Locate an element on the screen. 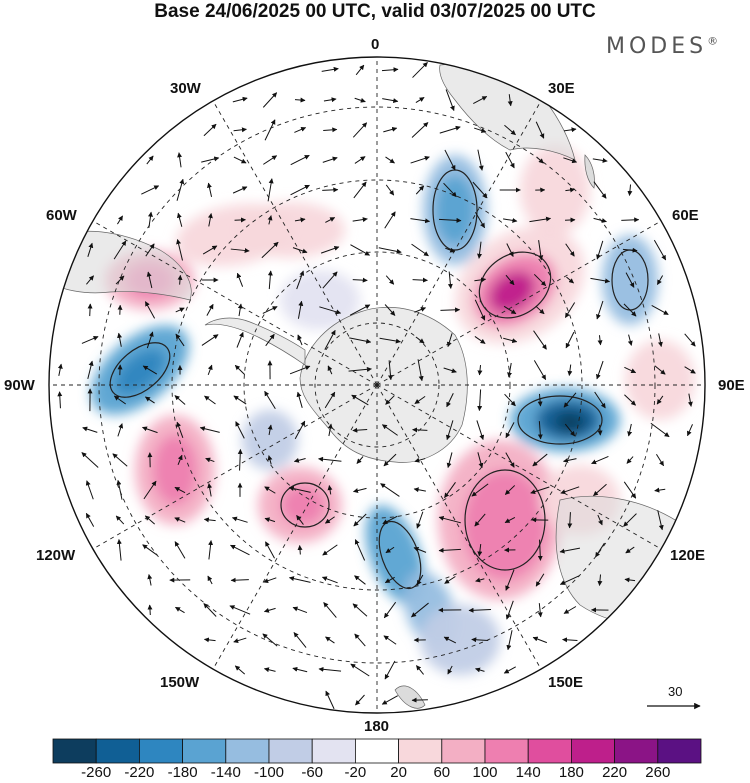  colorbar-tick-label: 20 is located at coordinates (398, 772).